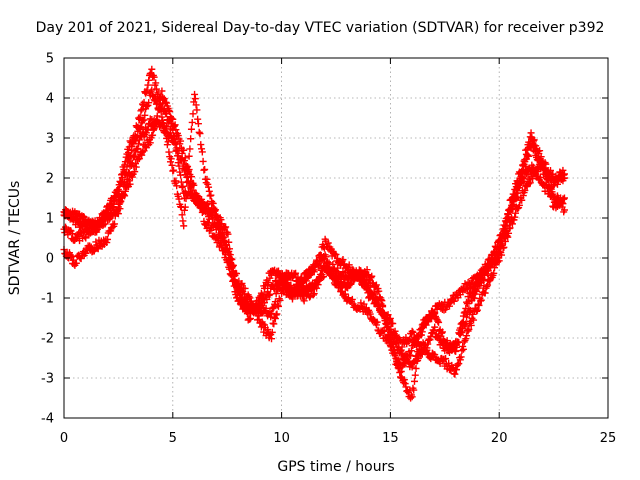 The width and height of the screenshot is (640, 480). Describe the element at coordinates (50, 179) in the screenshot. I see `y-tick-label: 2` at that location.